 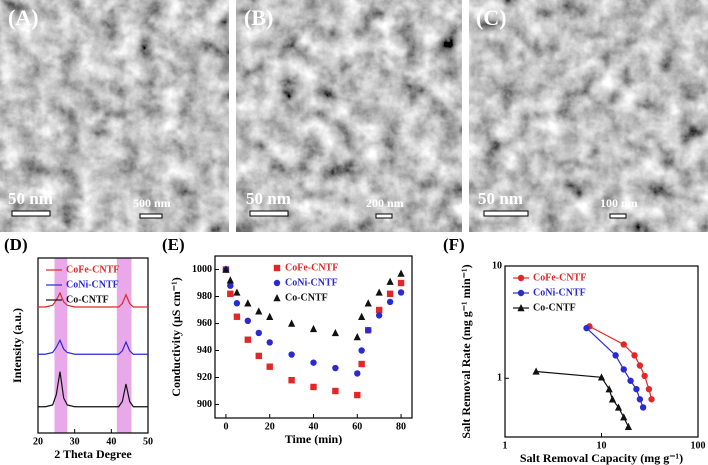 What do you see at coordinates (385, 203) in the screenshot?
I see `inset-scale-text: 200 nm` at bounding box center [385, 203].